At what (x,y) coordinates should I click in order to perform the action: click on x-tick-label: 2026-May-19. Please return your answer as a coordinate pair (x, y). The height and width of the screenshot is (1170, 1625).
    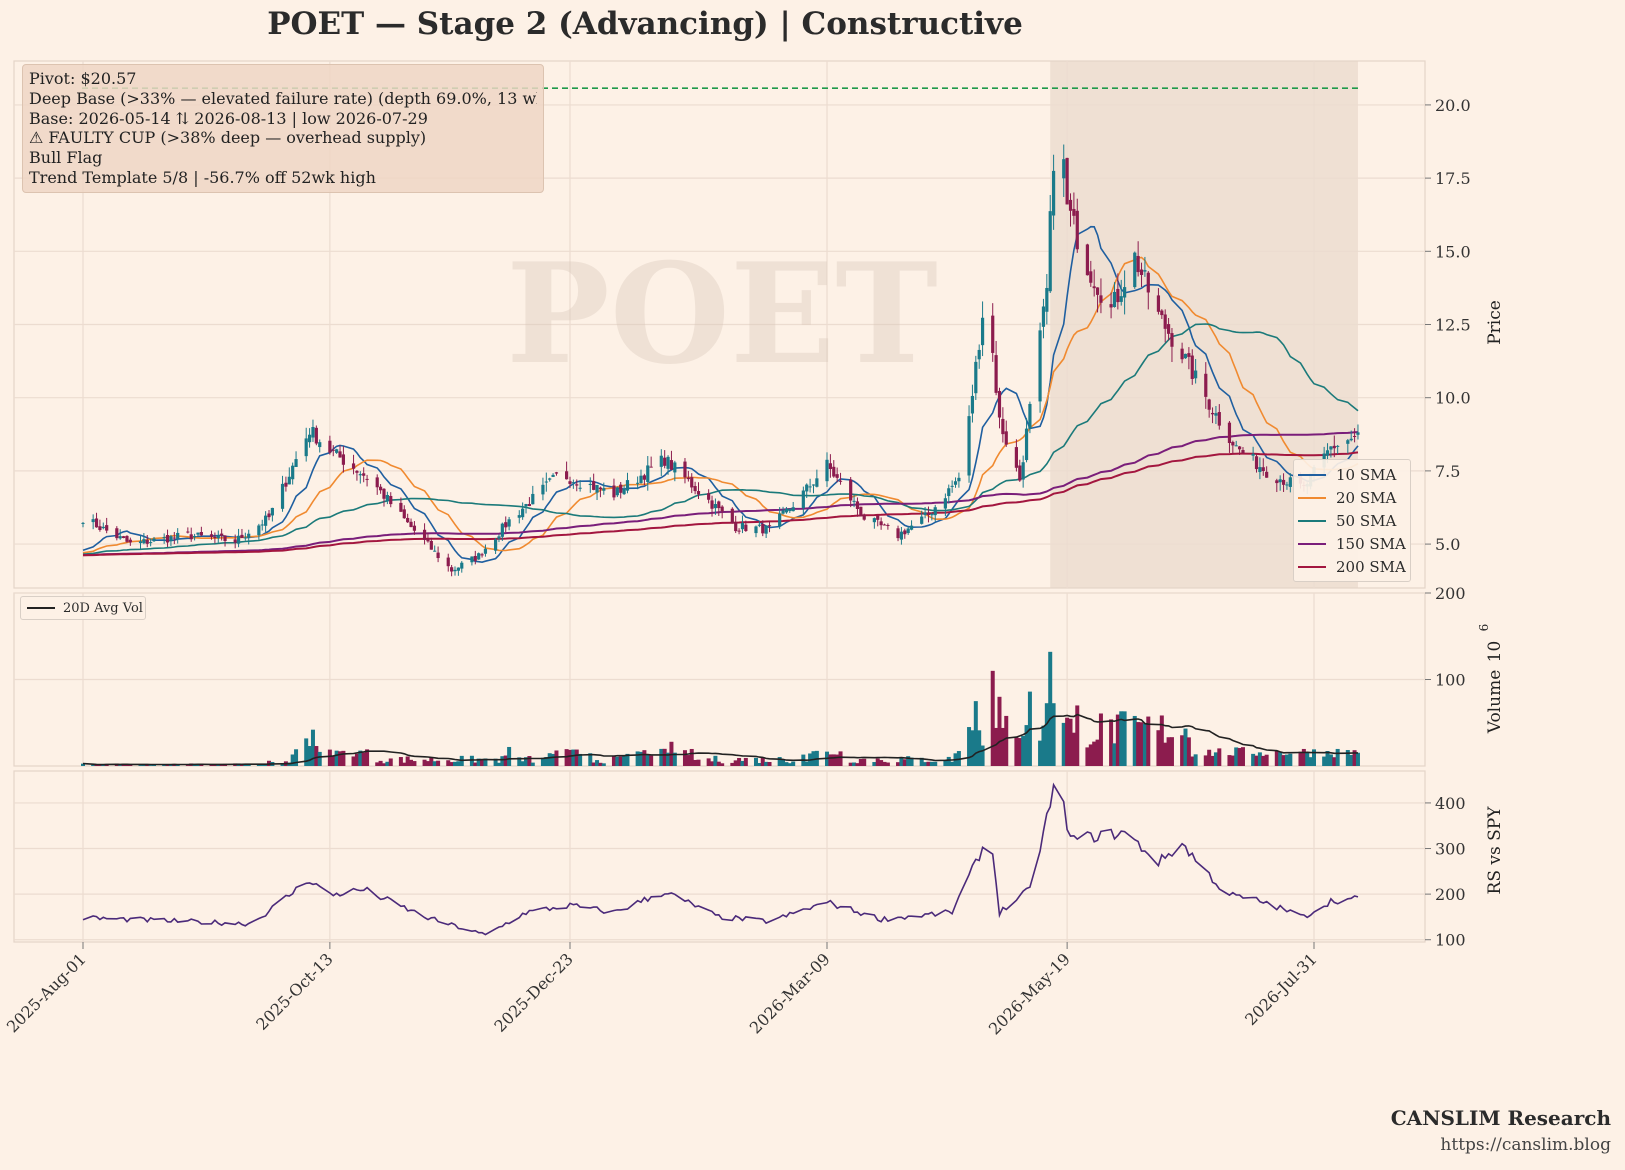
    Looking at the image, I should click on (1029, 993).